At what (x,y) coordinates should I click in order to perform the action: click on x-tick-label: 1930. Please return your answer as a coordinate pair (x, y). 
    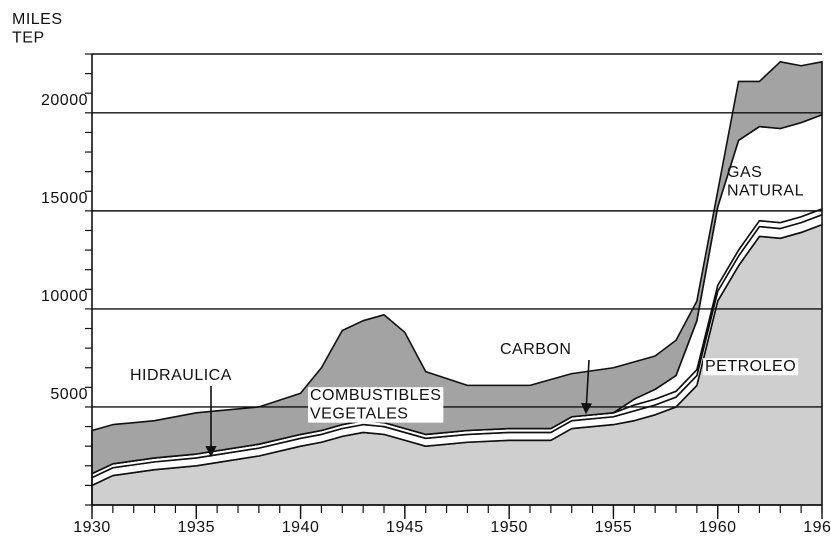
    Looking at the image, I should click on (92, 527).